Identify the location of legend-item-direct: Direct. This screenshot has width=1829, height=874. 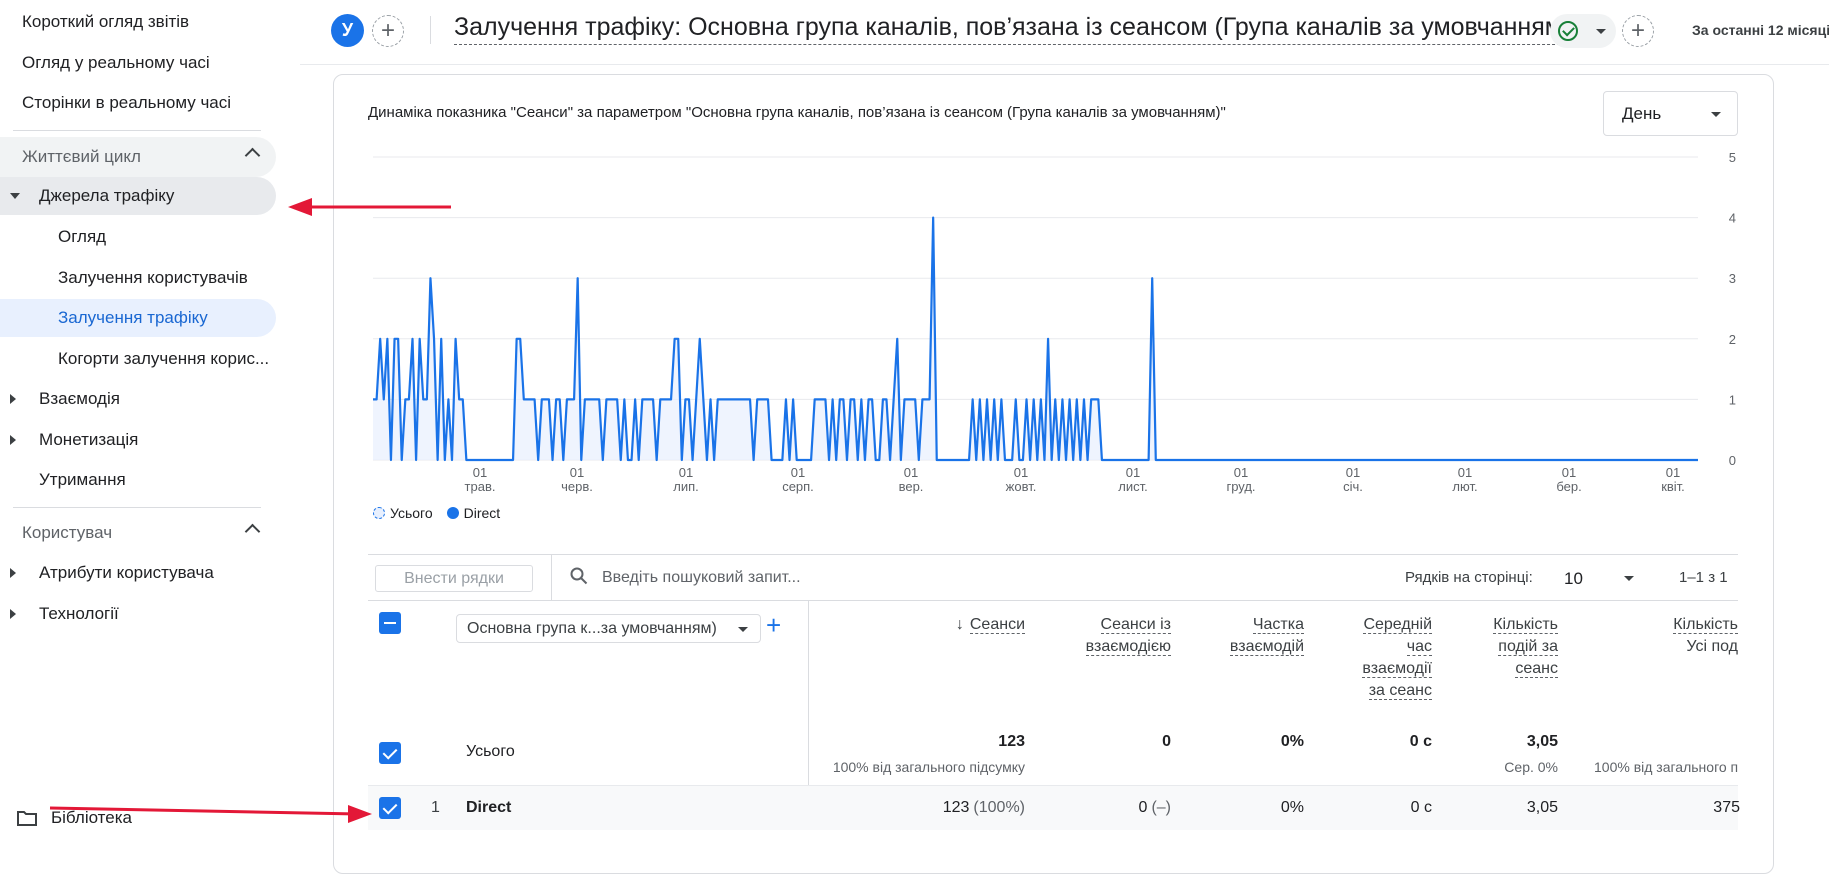
(473, 513).